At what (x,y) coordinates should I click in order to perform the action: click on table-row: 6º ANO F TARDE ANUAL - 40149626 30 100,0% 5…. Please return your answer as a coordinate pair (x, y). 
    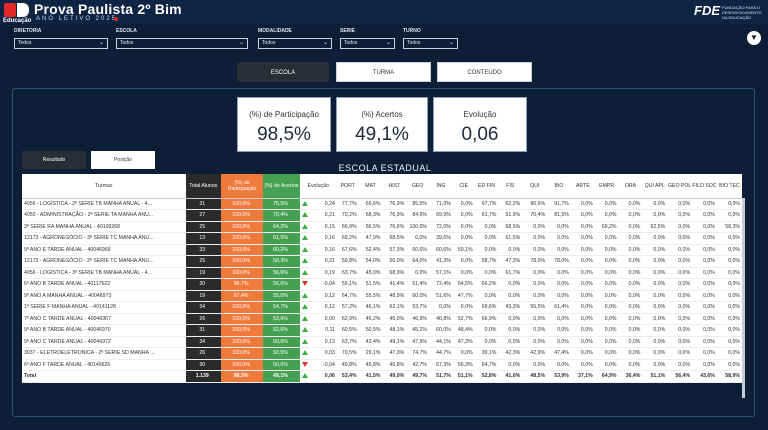
    Looking at the image, I should click on (382, 365).